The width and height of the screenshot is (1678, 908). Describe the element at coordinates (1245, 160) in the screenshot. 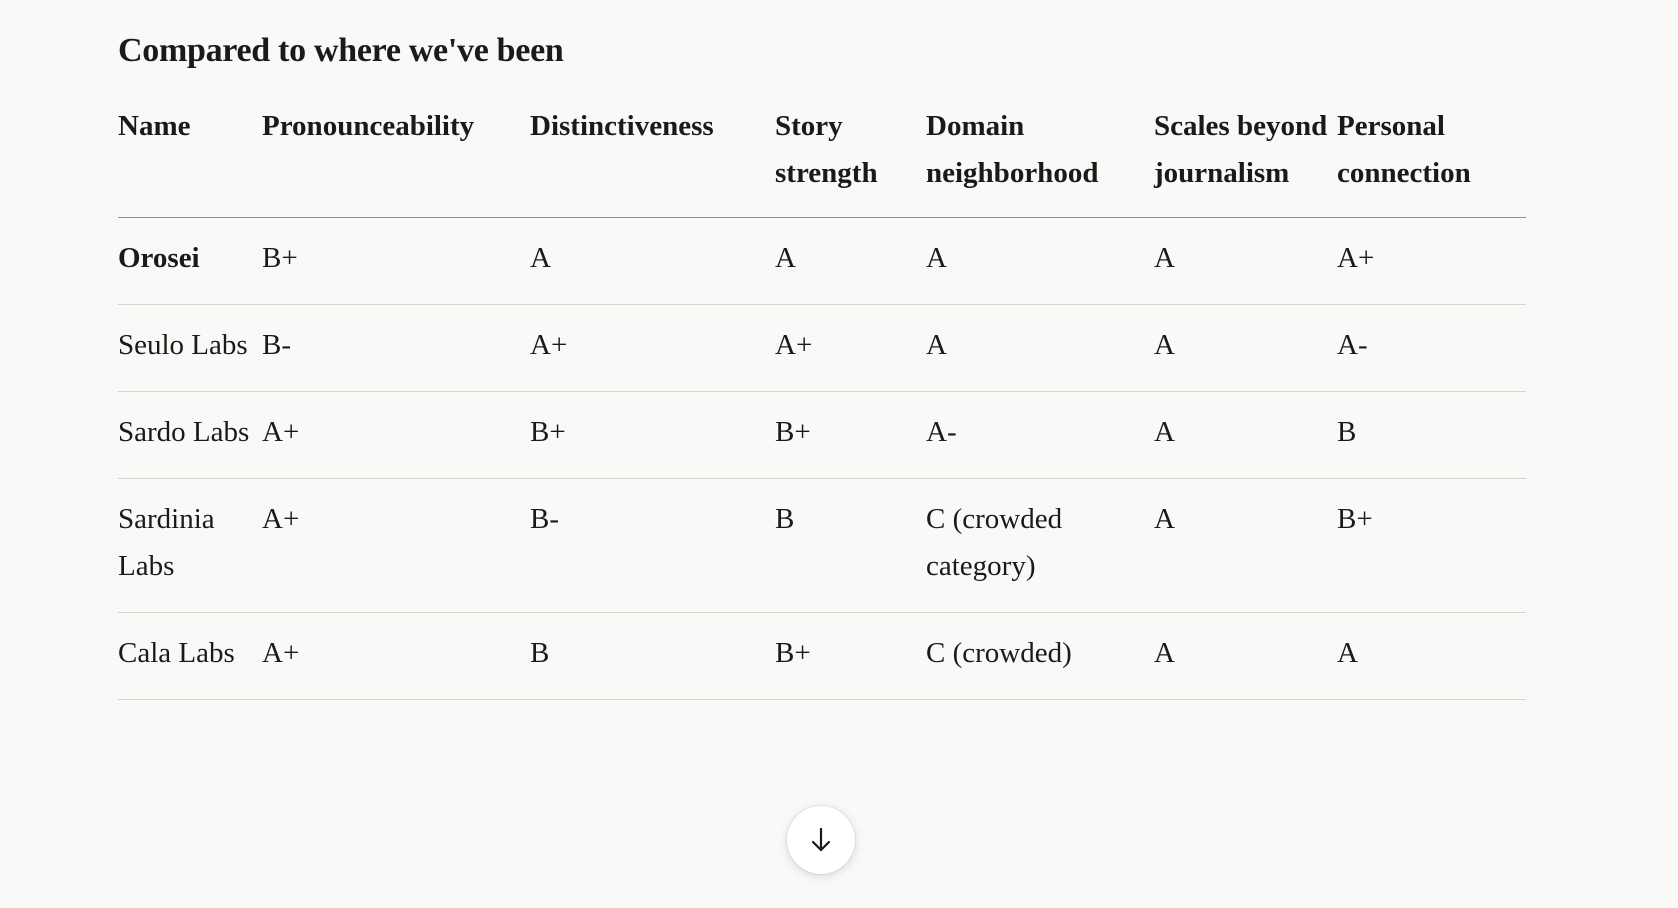

I see `column-header-scales-beyond-journalism: Scales beyond journalism` at that location.